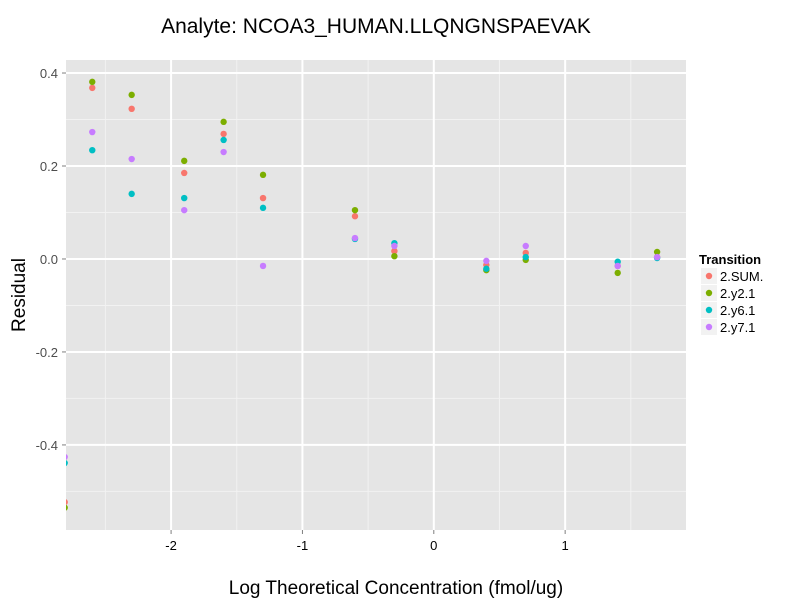  I want to click on legend-item: 2.y2.1, so click(728, 293).